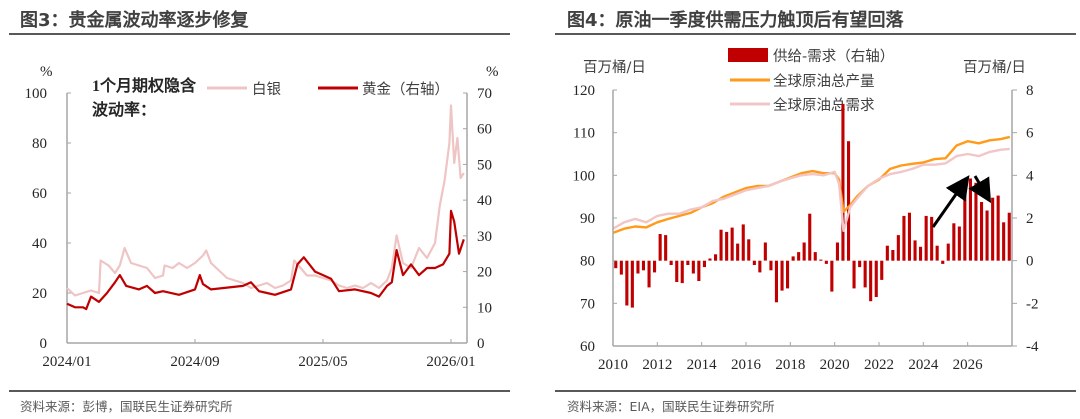 Image resolution: width=1080 pixels, height=419 pixels. What do you see at coordinates (657, 365) in the screenshot?
I see `x-tick-label: 2012` at bounding box center [657, 365].